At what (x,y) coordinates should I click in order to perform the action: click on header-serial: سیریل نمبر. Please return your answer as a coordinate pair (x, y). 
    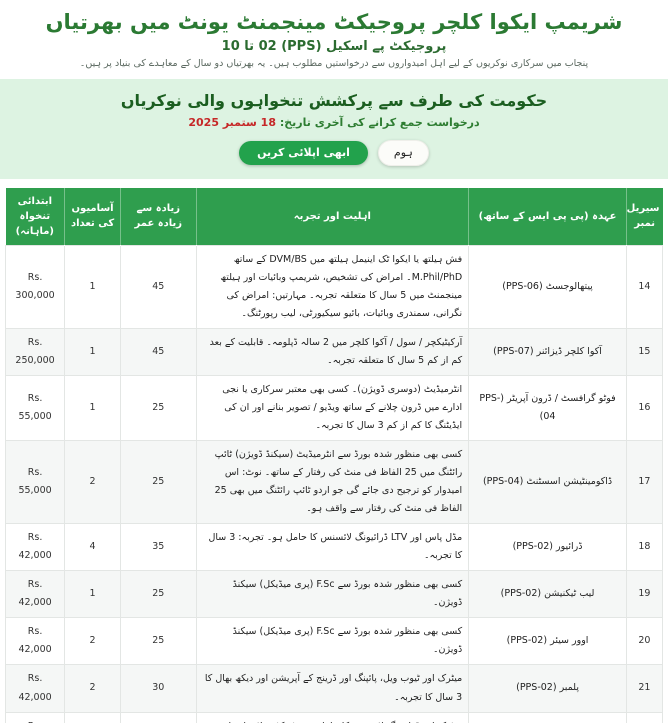
    Looking at the image, I should click on (644, 216).